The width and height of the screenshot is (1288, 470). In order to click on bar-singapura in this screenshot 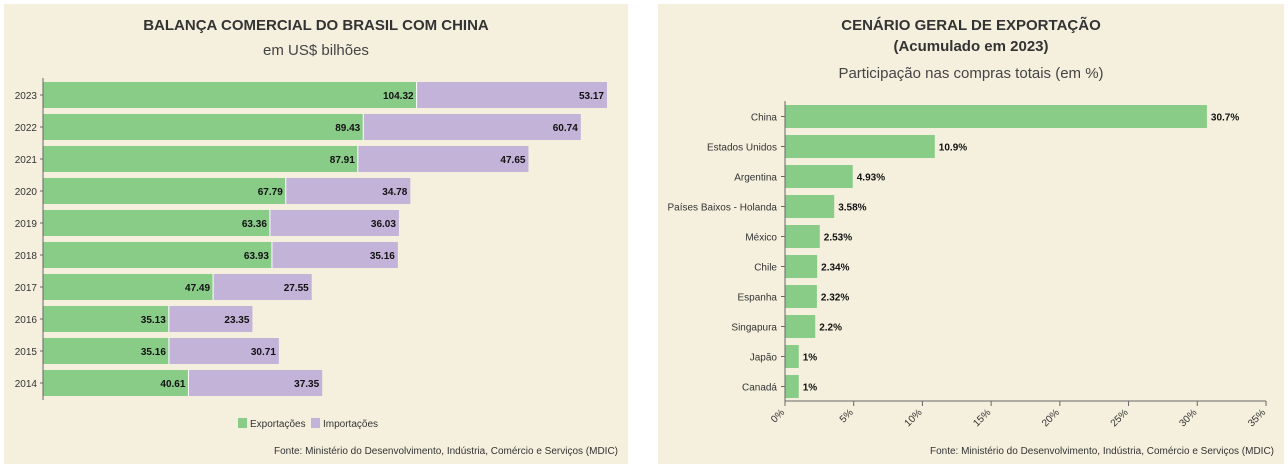, I will do `click(800, 326)`.